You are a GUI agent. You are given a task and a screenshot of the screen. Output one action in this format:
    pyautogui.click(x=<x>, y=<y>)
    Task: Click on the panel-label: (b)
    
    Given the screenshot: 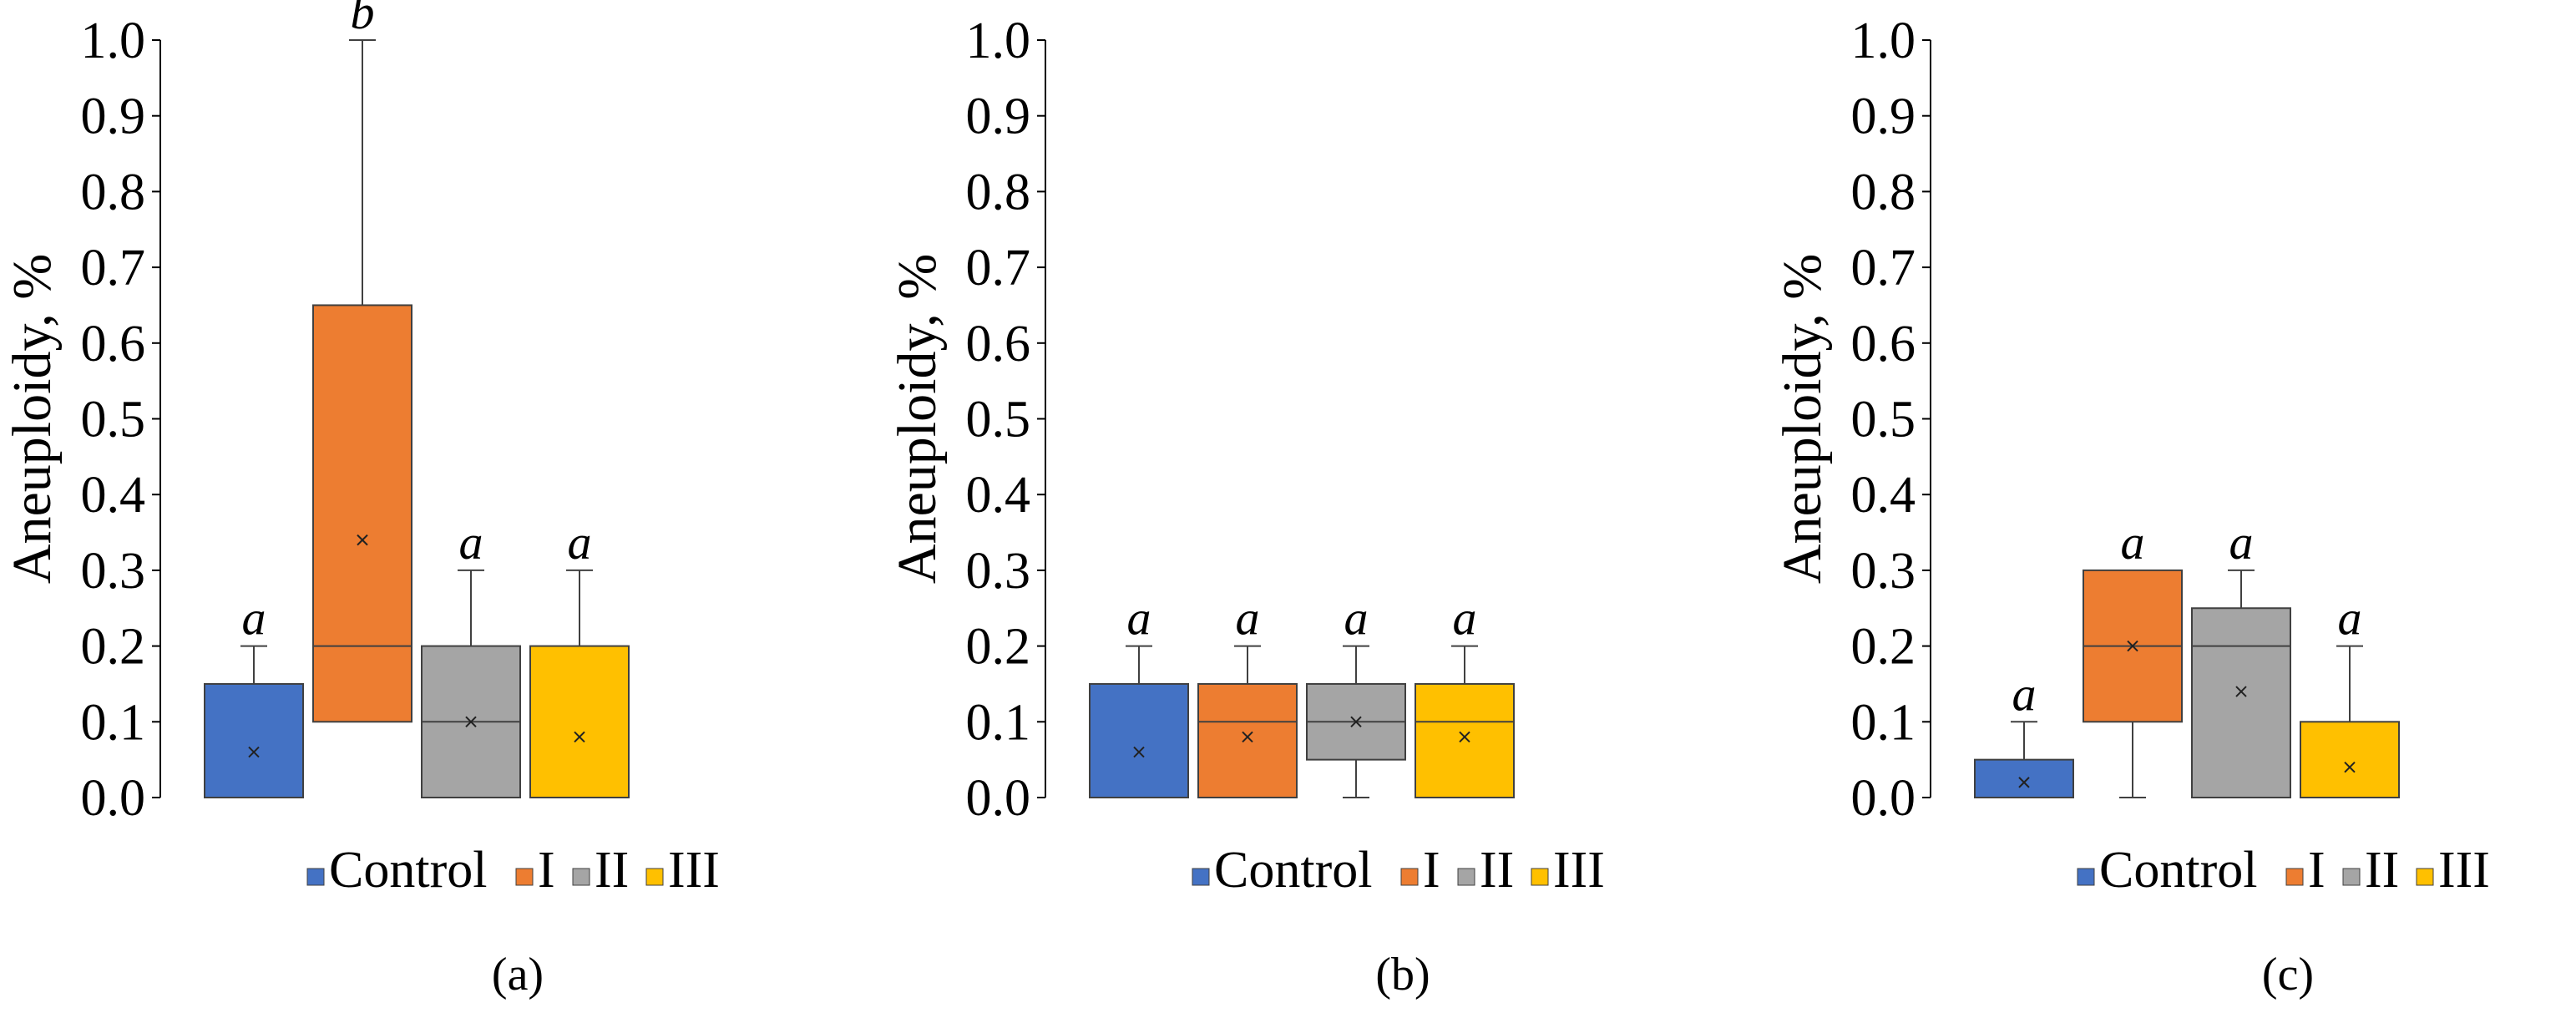 What is the action you would take?
    pyautogui.click(x=1402, y=974)
    